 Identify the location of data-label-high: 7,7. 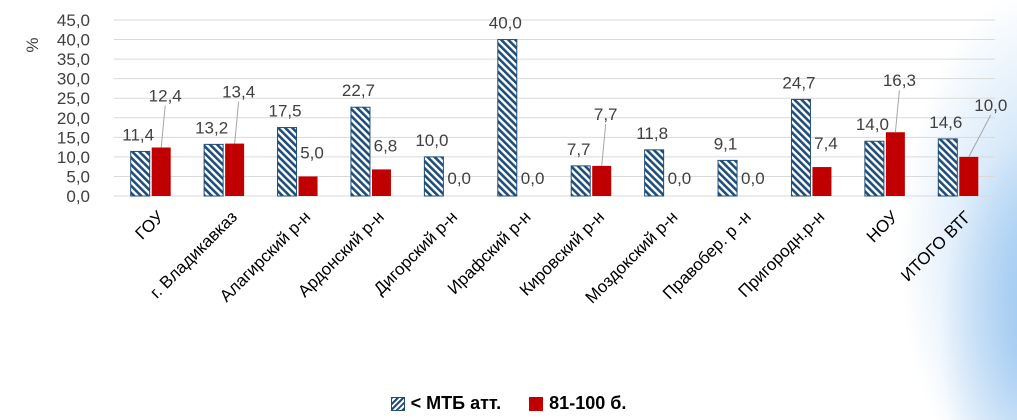
(606, 114).